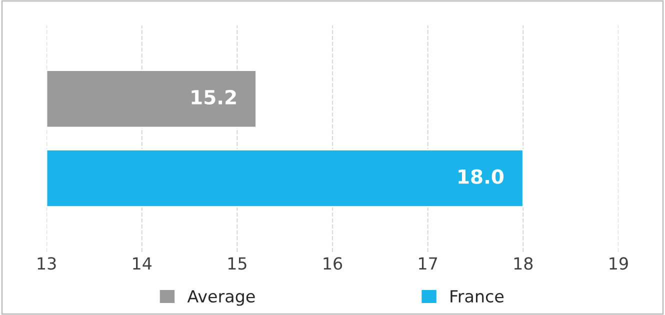 The image size is (665, 315). I want to click on legend-label: France, so click(477, 296).